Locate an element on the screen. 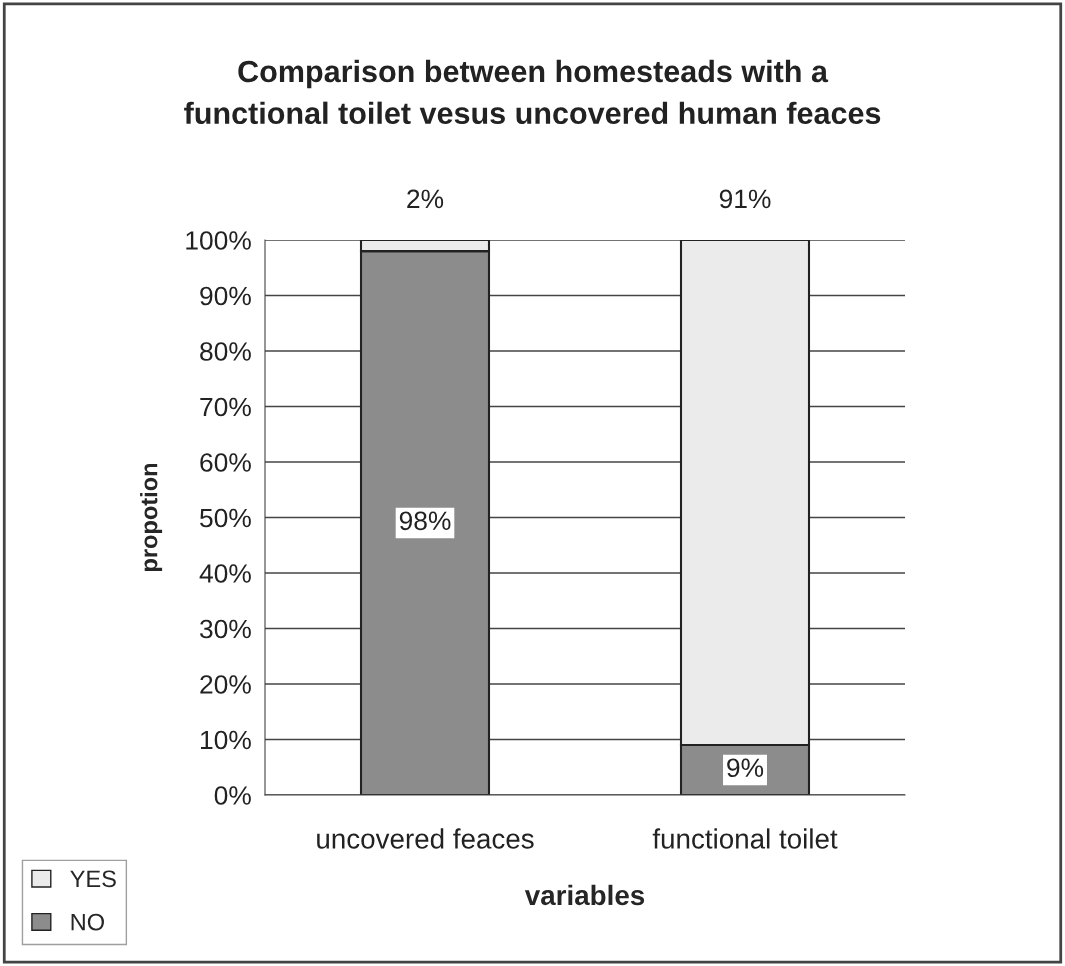 Image resolution: width=1065 pixels, height=966 pixels. legend-label: NO is located at coordinates (87, 922).